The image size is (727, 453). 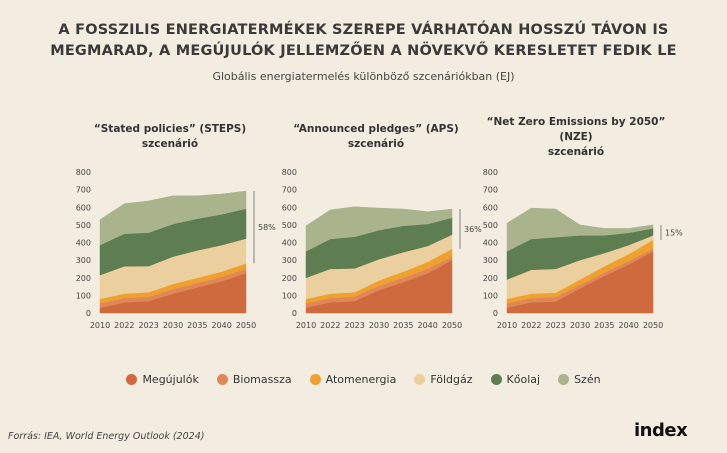 What do you see at coordinates (376, 129) in the screenshot?
I see `panel-title-aps-line1: “Announced pledges” (APS)` at bounding box center [376, 129].